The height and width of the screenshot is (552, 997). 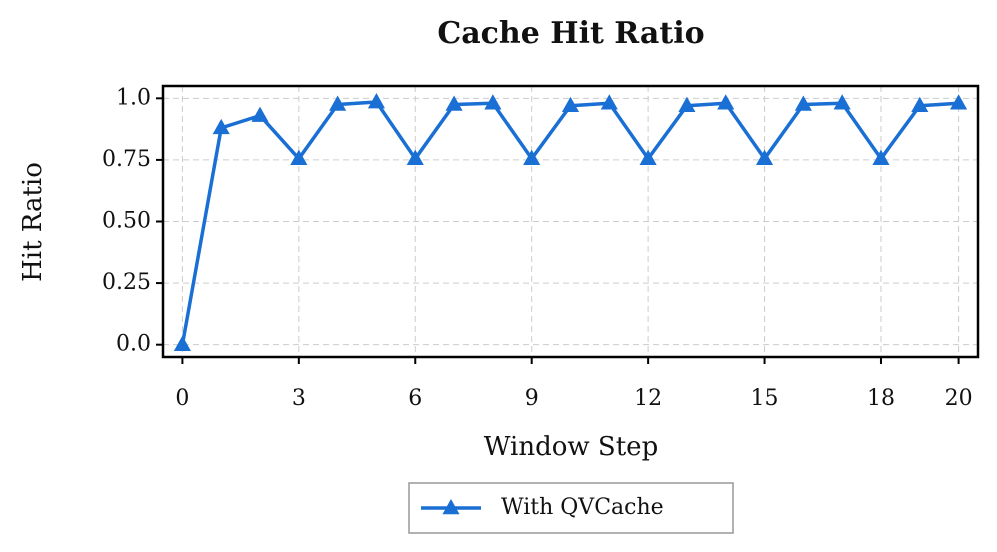 What do you see at coordinates (881, 398) in the screenshot?
I see `x-tick-label: 18` at bounding box center [881, 398].